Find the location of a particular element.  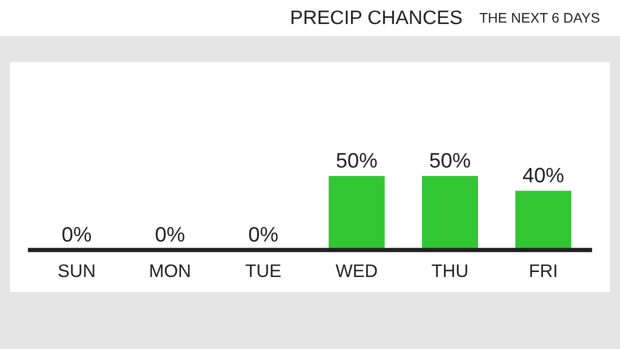

data-label: 40% is located at coordinates (543, 175).